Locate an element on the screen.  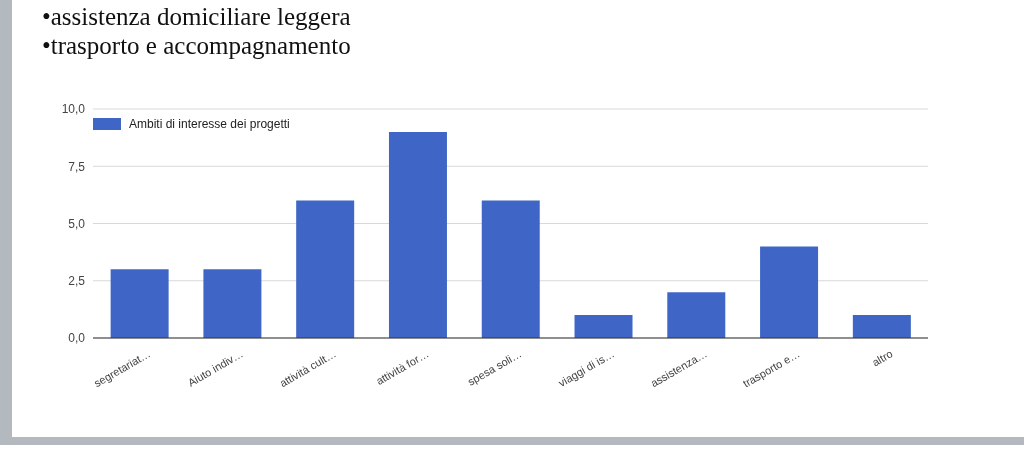
text: •trasporto e accompagnamento is located at coordinates (196, 45).